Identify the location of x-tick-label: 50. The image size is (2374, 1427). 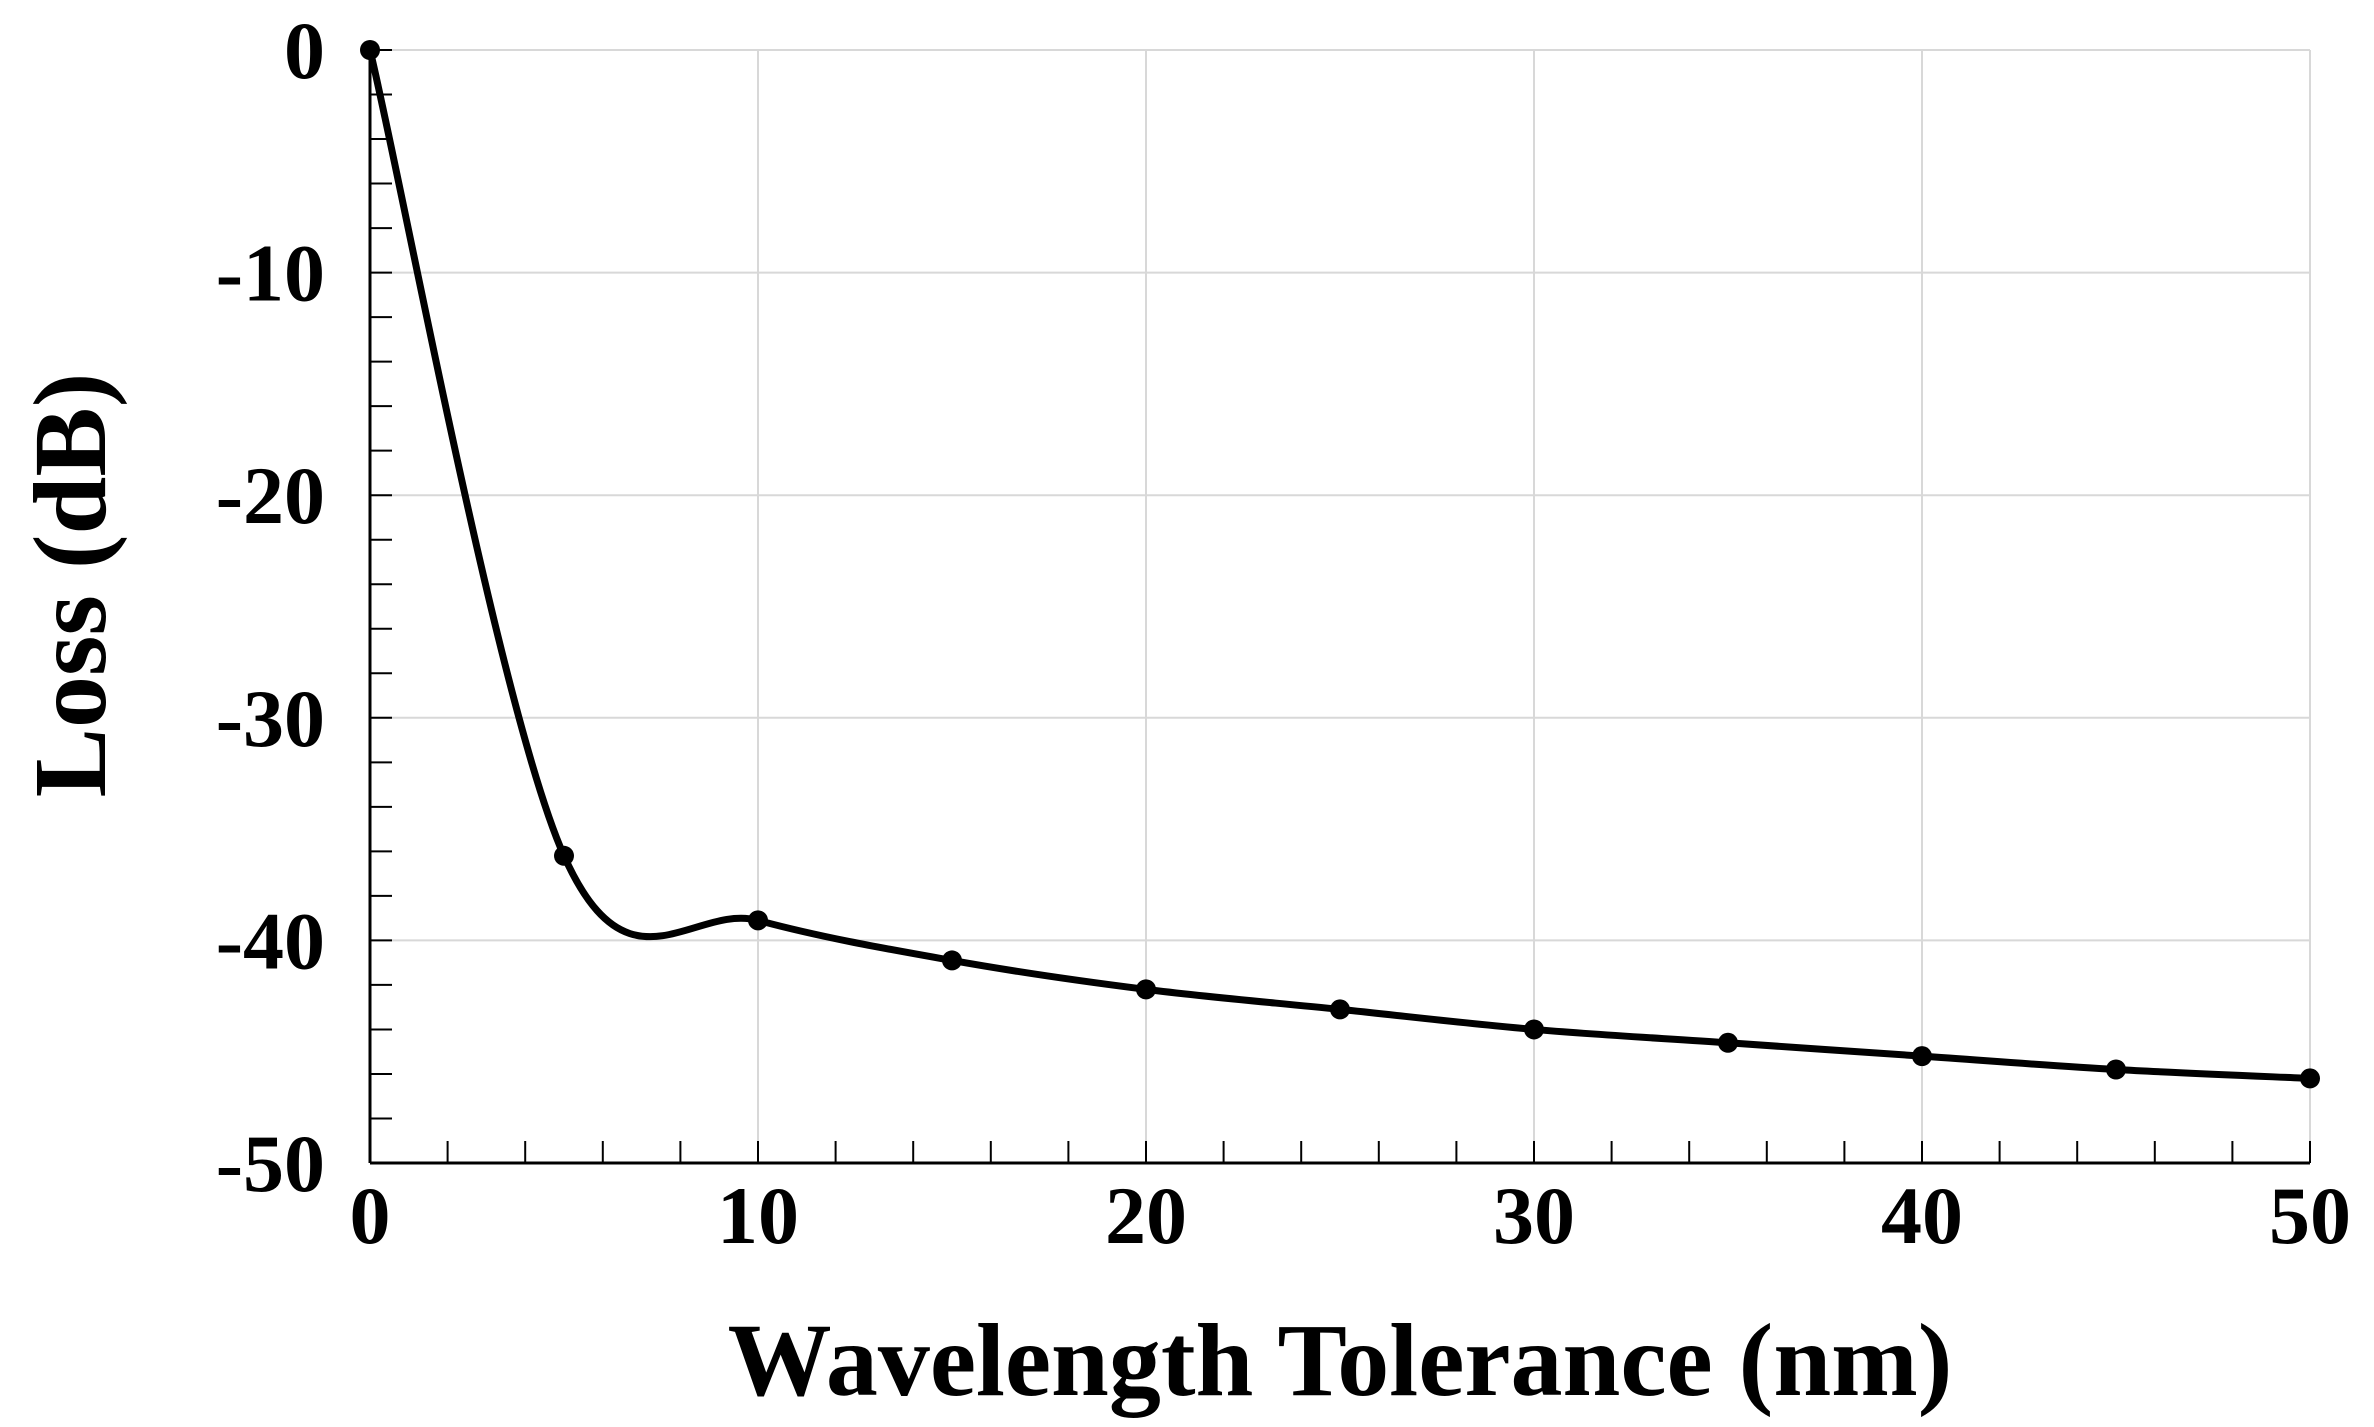
(2310, 1215).